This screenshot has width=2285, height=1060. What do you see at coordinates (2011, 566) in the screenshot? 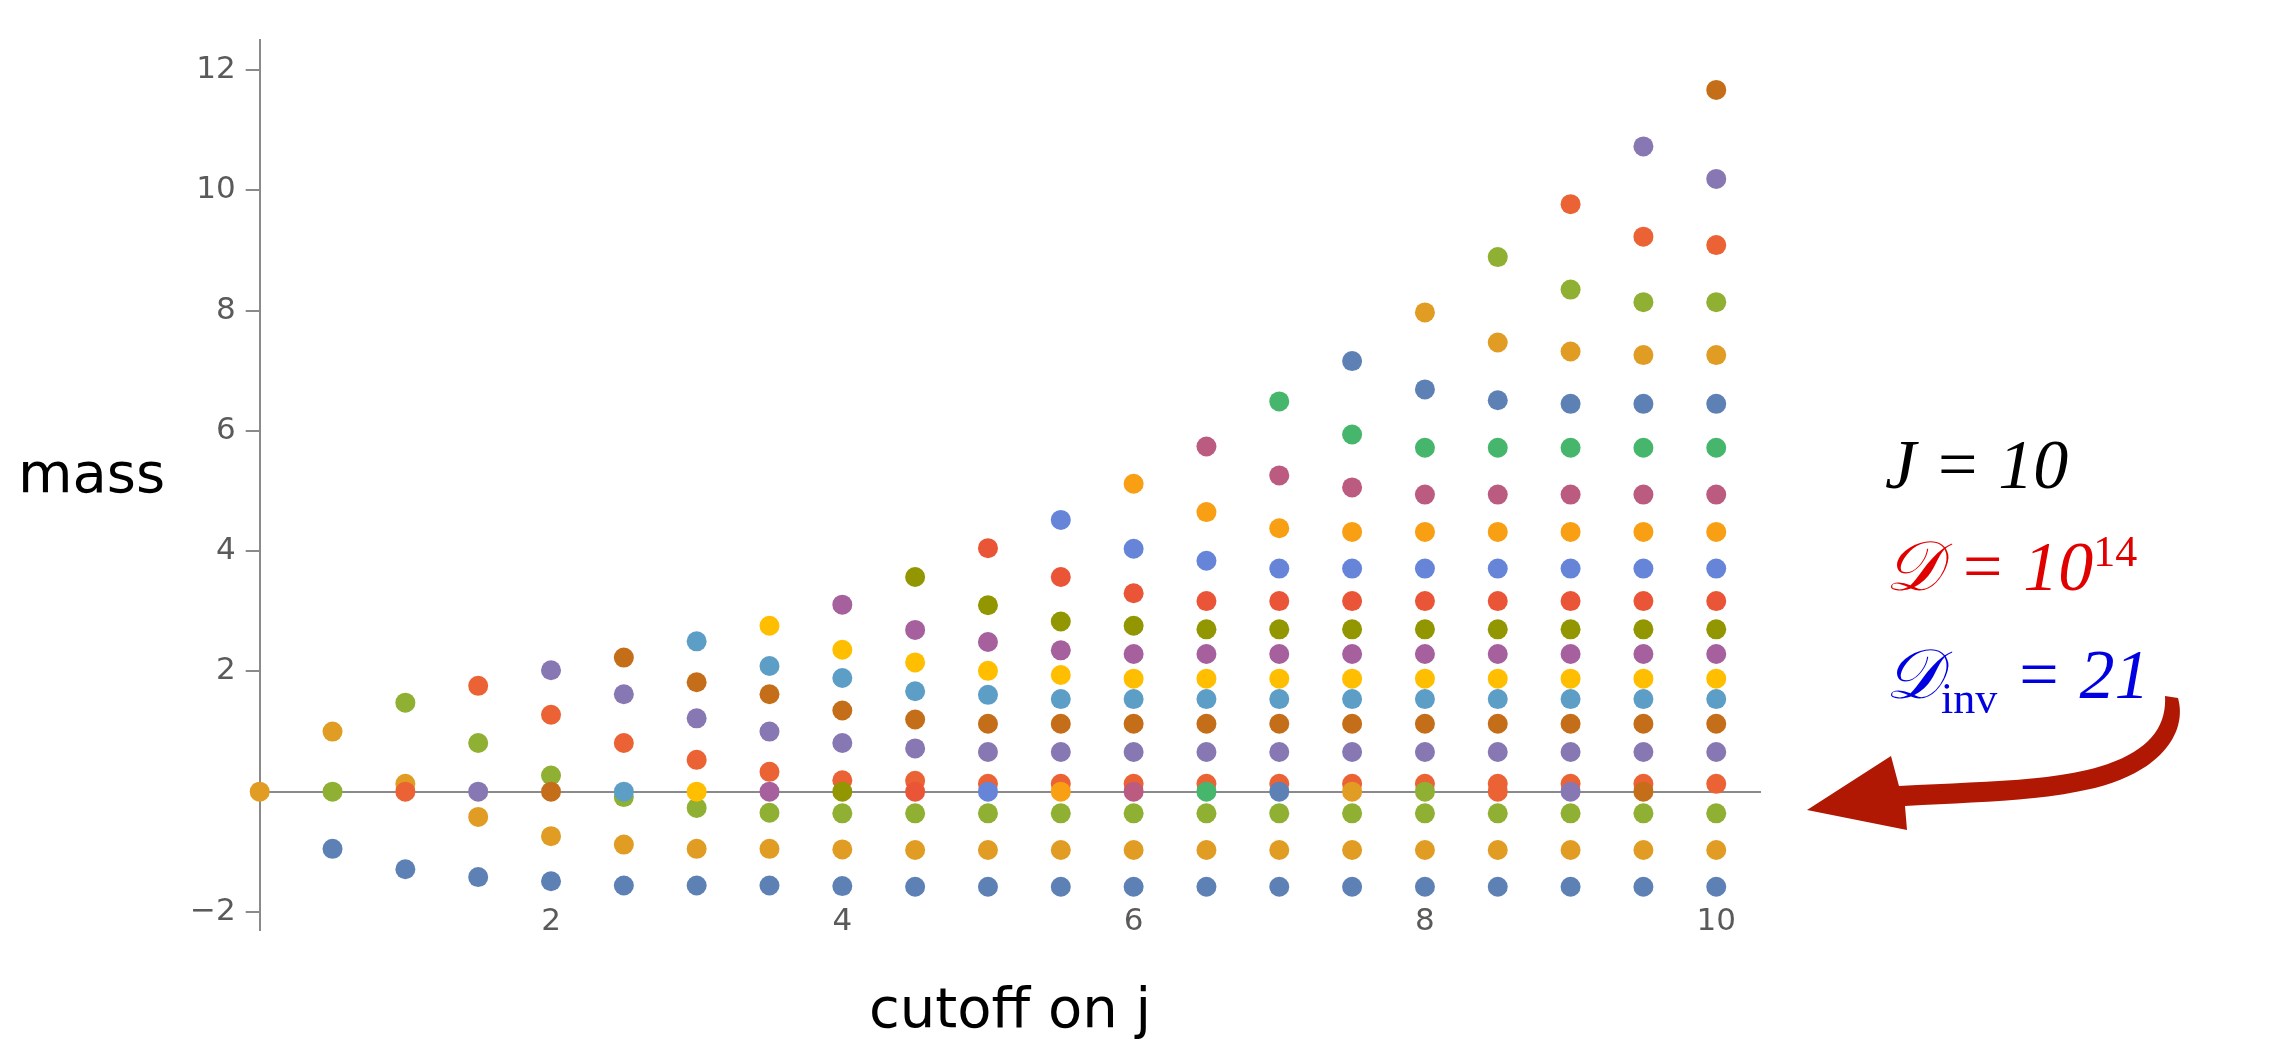
I see `text: 𝒟 = 10$^{14}$` at bounding box center [2011, 566].